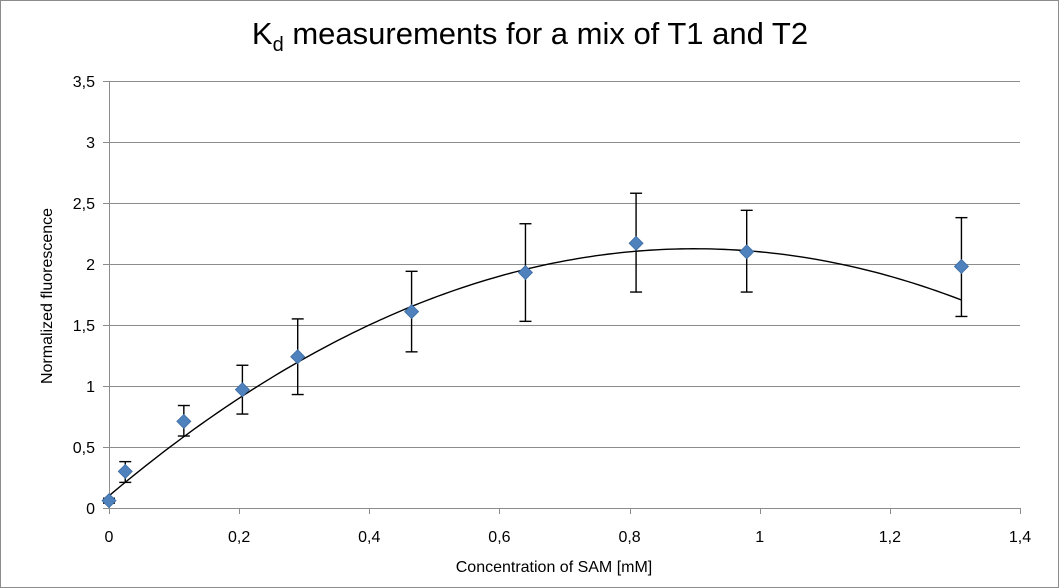 The image size is (1059, 588). I want to click on chart-title-subscript: d, so click(278, 45).